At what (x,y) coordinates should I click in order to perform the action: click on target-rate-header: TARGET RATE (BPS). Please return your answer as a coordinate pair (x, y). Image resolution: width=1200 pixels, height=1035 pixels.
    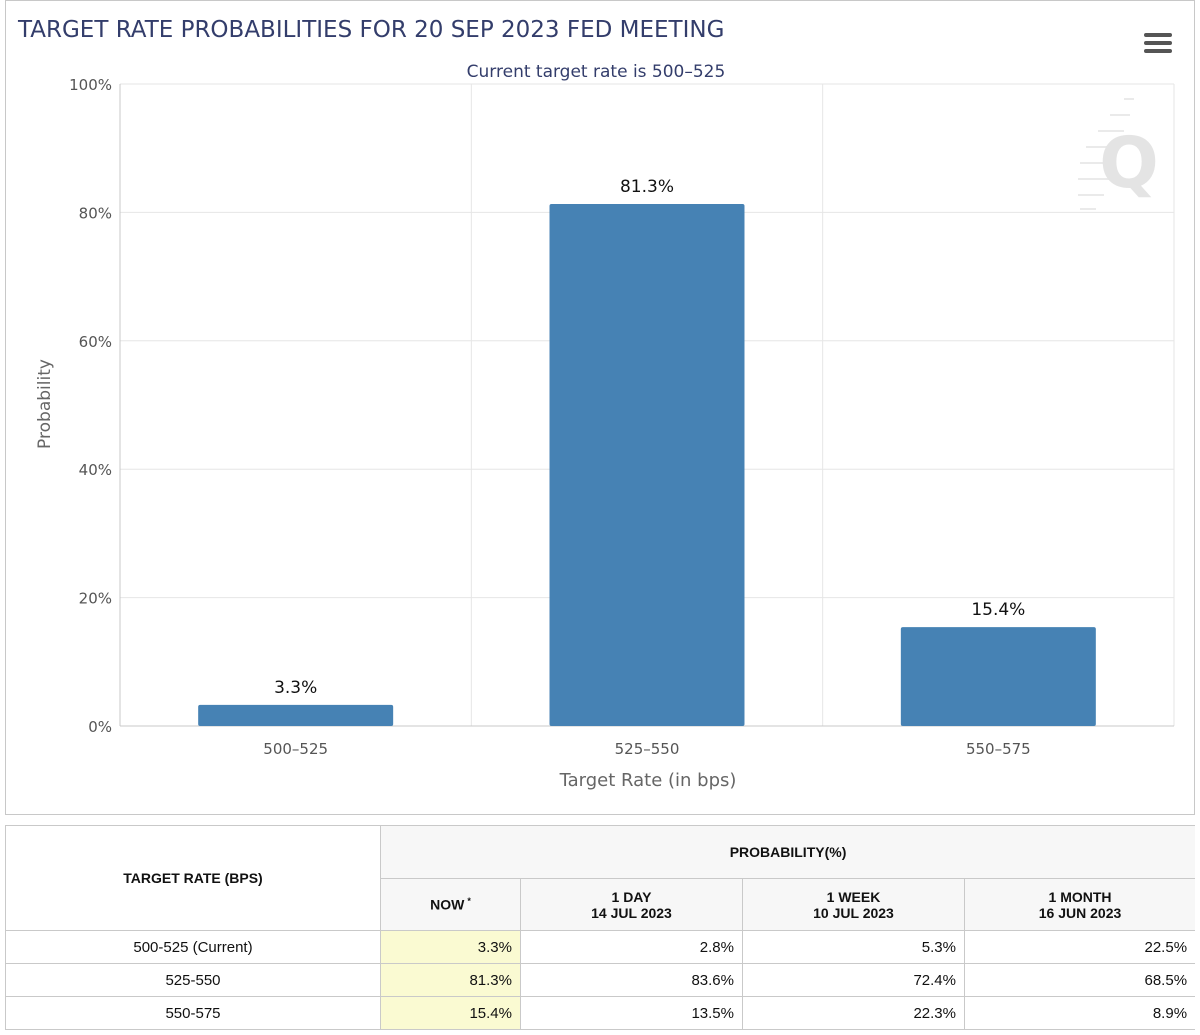
    Looking at the image, I should click on (193, 878).